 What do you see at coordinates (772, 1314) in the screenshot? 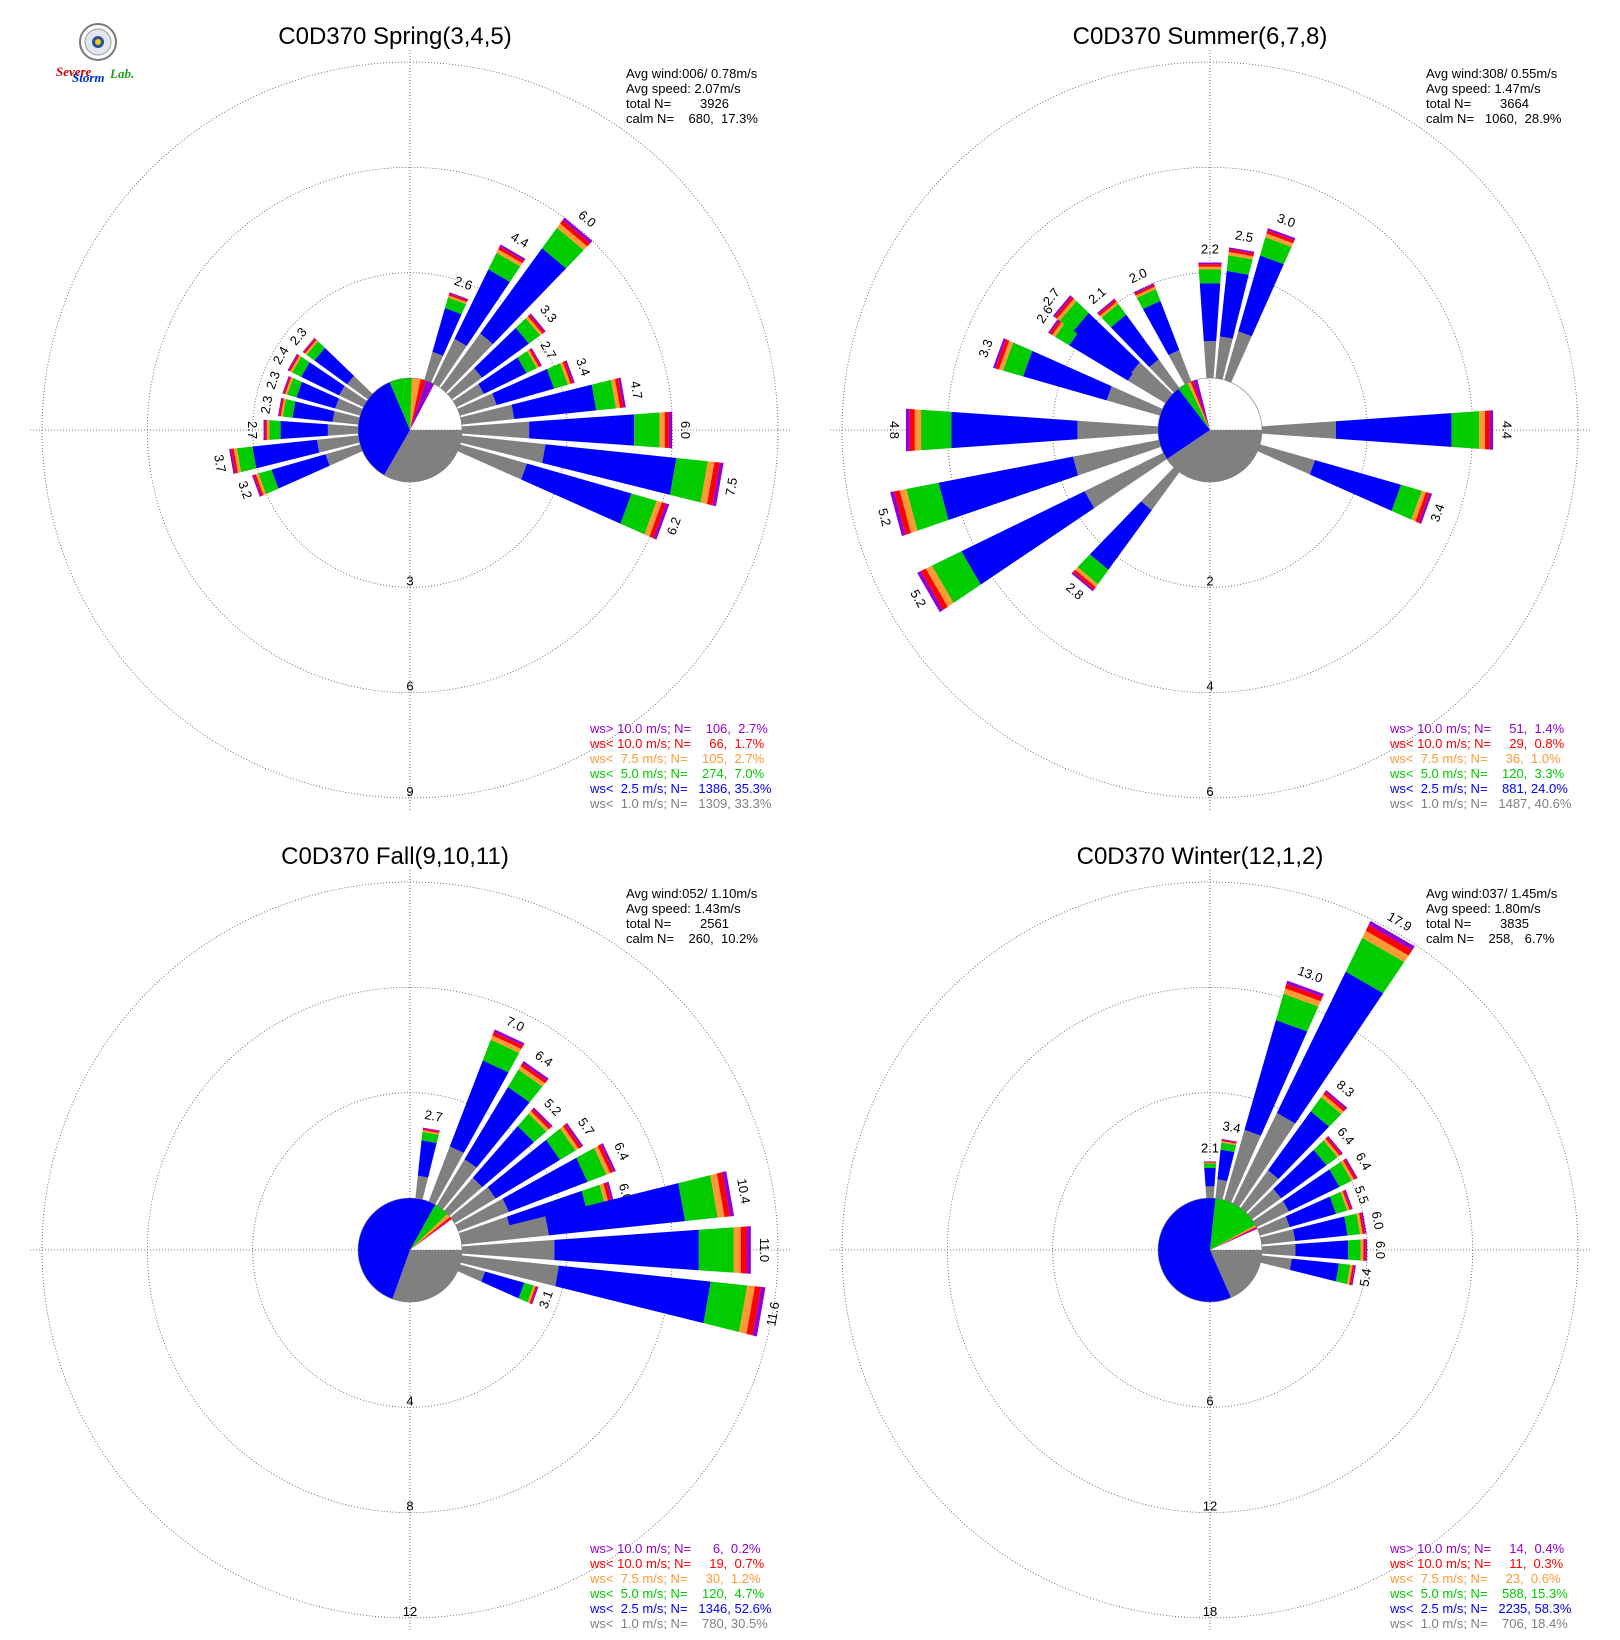
I see `bar-label: 11.6` at bounding box center [772, 1314].